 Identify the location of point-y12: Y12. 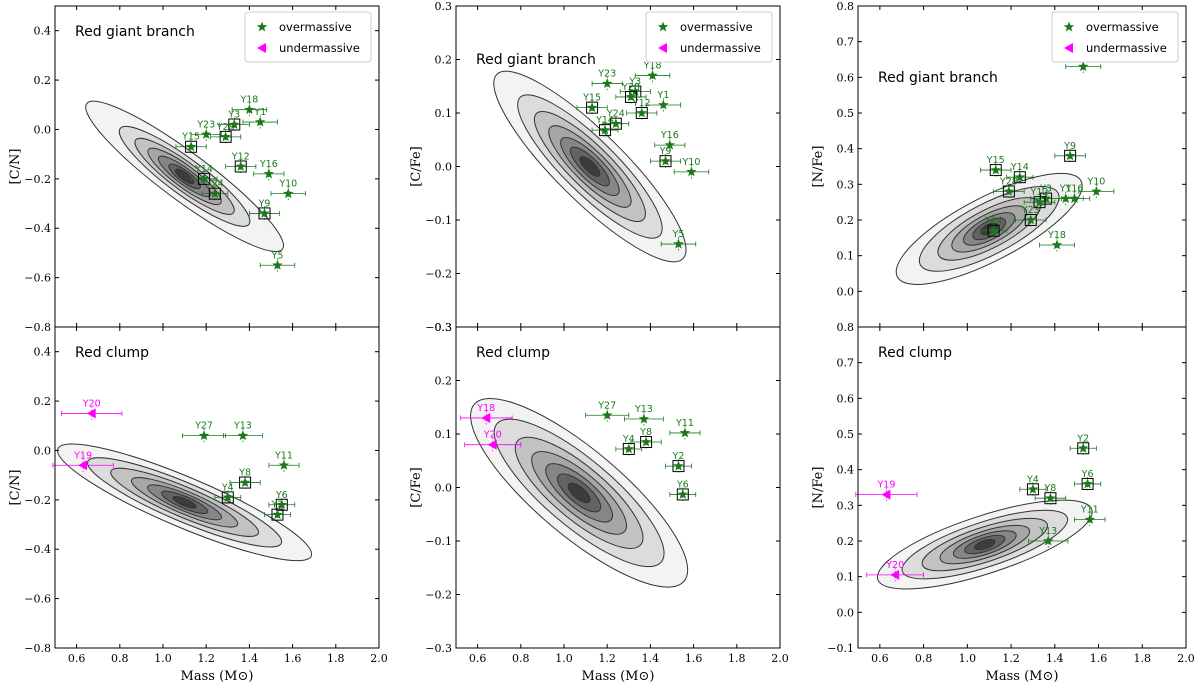
(642, 109).